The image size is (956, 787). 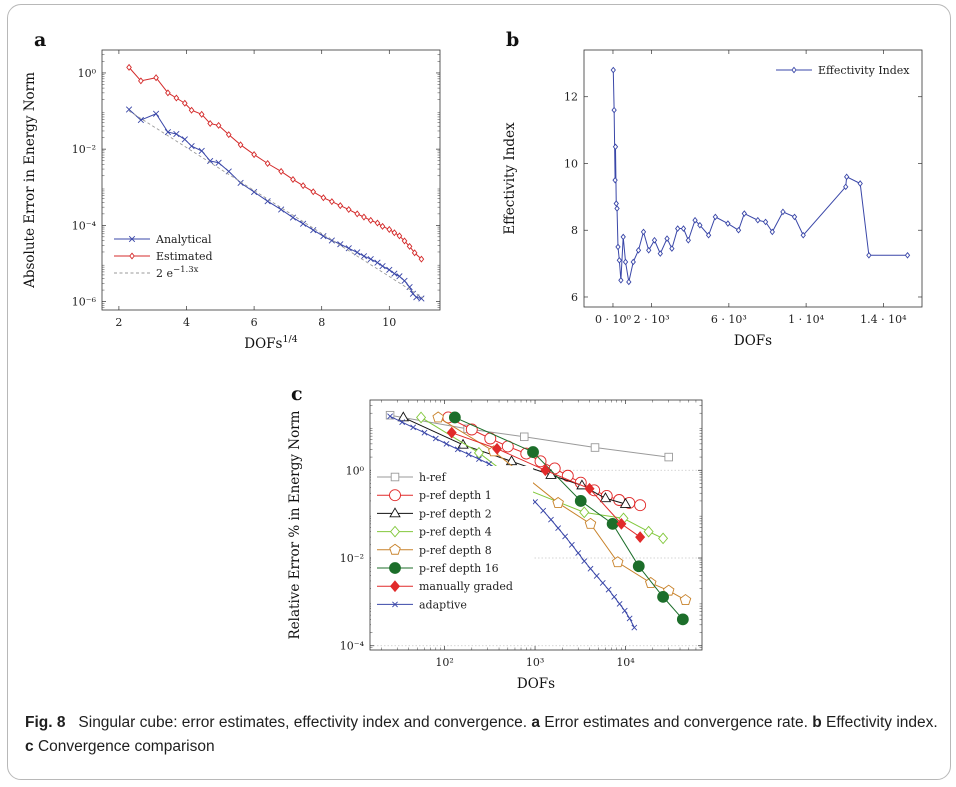 What do you see at coordinates (40, 40) in the screenshot?
I see `panel-label: a` at bounding box center [40, 40].